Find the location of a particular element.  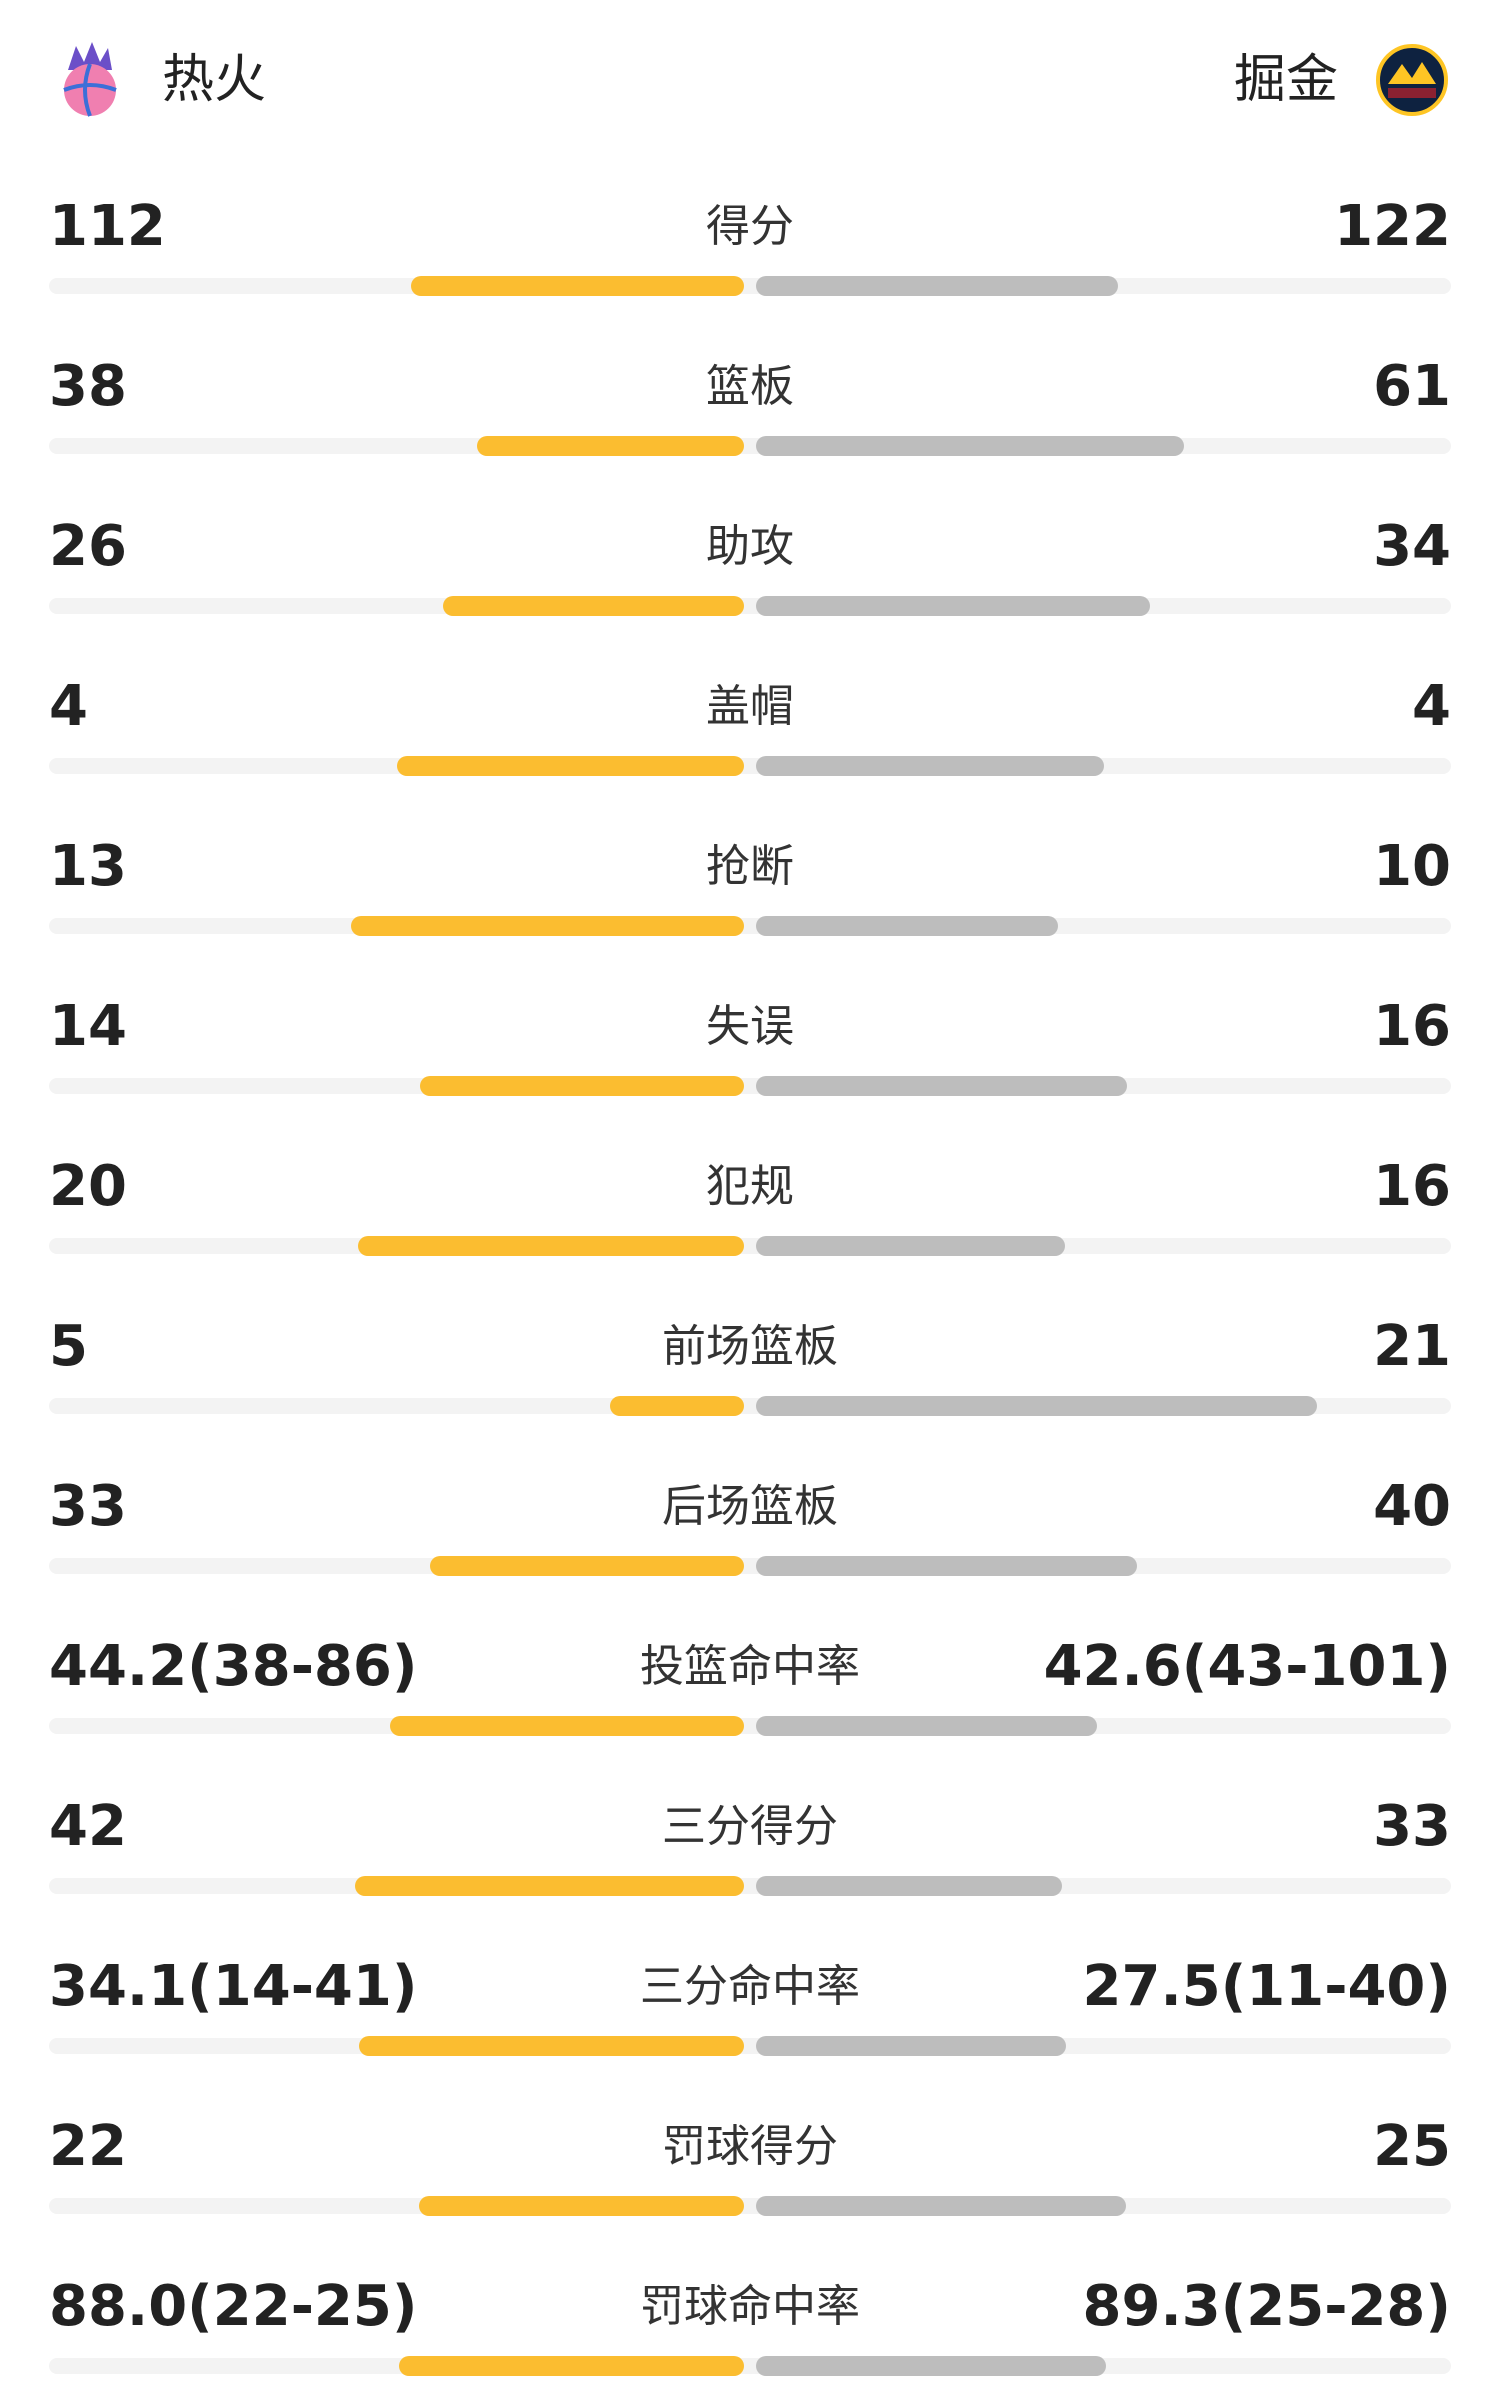

home-logo is located at coordinates (90, 79).